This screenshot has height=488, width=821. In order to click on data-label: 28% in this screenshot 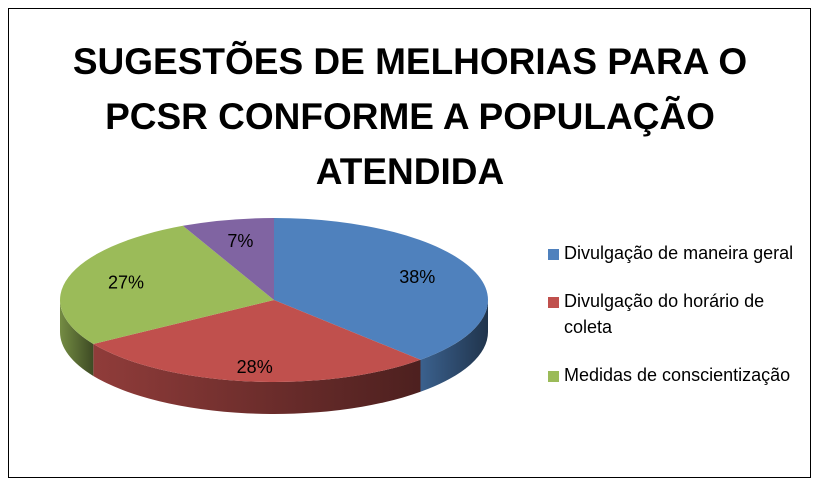, I will do `click(255, 367)`.